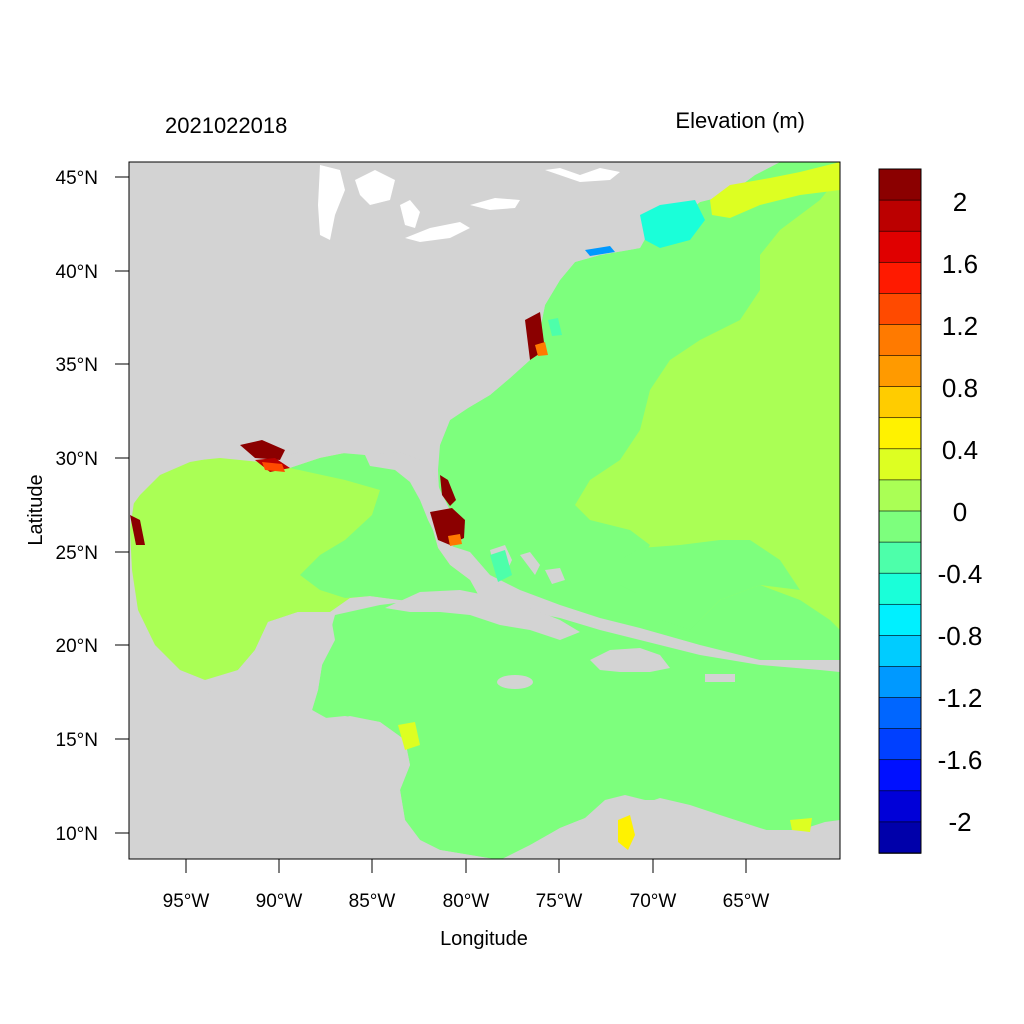  Describe the element at coordinates (77, 506) in the screenshot. I see `y-tick-labels: 45°N 40°N 35°N 30°N 25°N 20°N 15°N 10°N` at that location.